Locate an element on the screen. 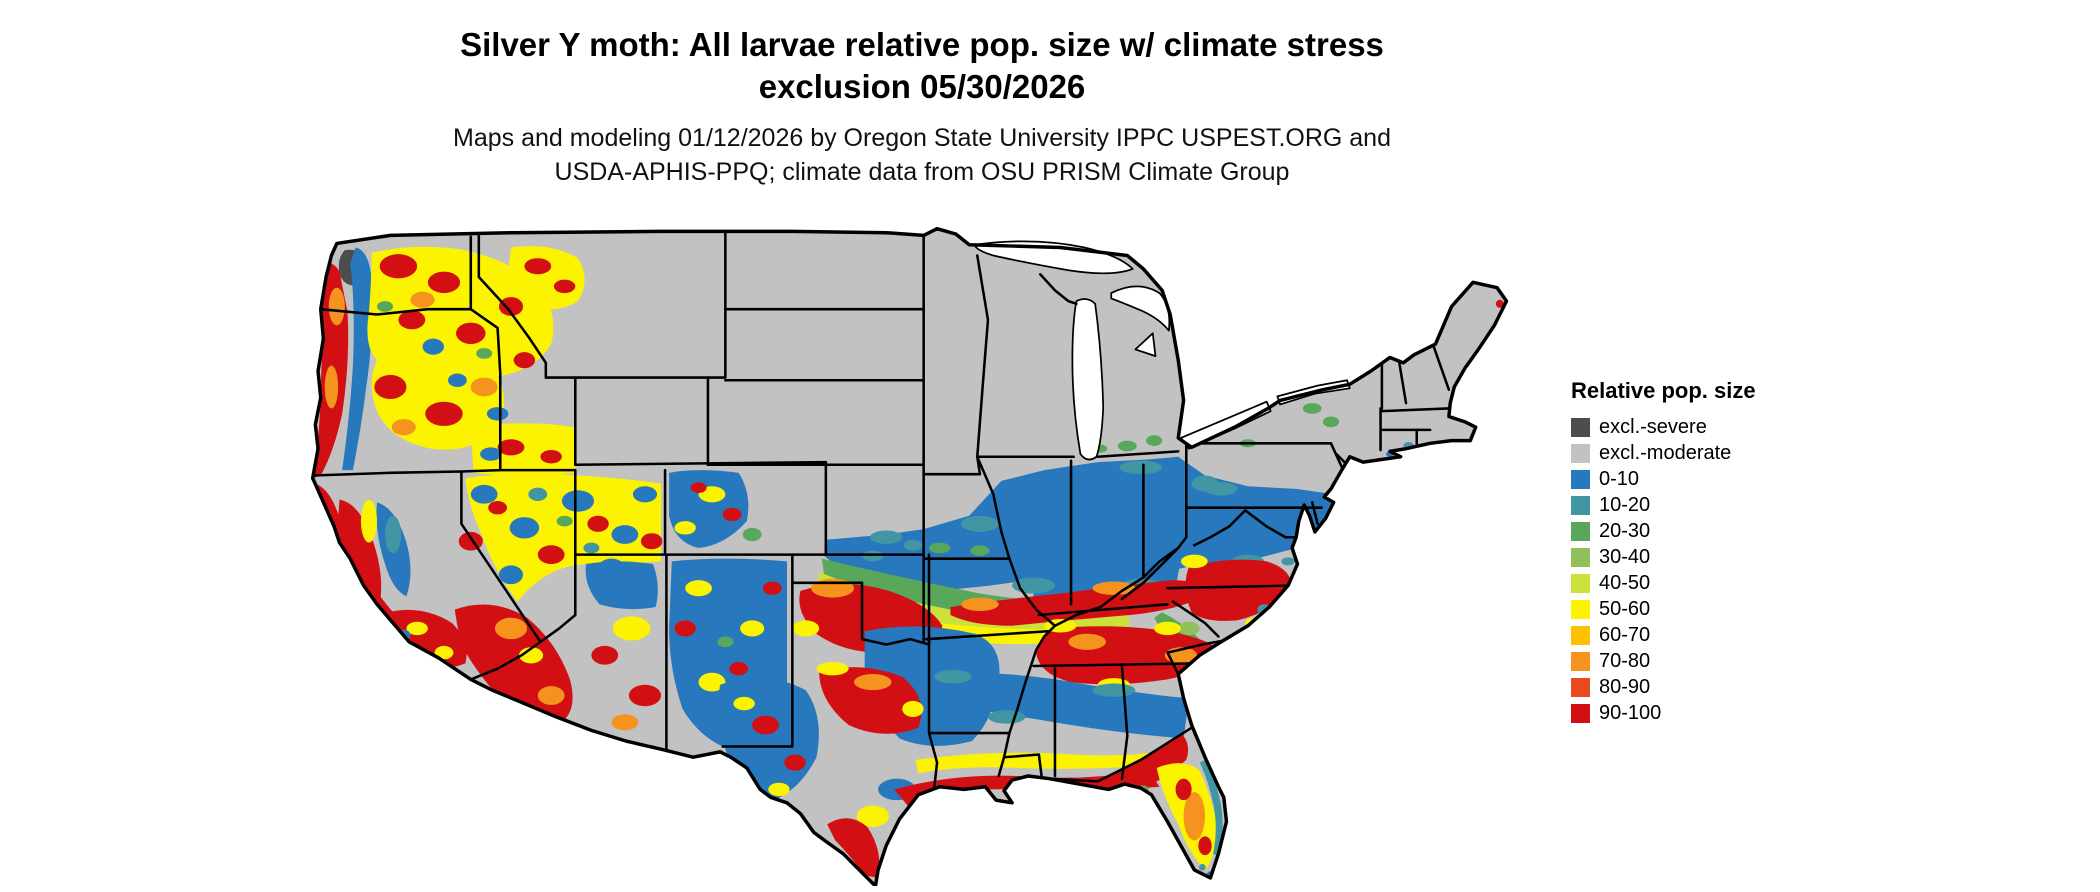  saginaw-bay is located at coordinates (1145, 344).